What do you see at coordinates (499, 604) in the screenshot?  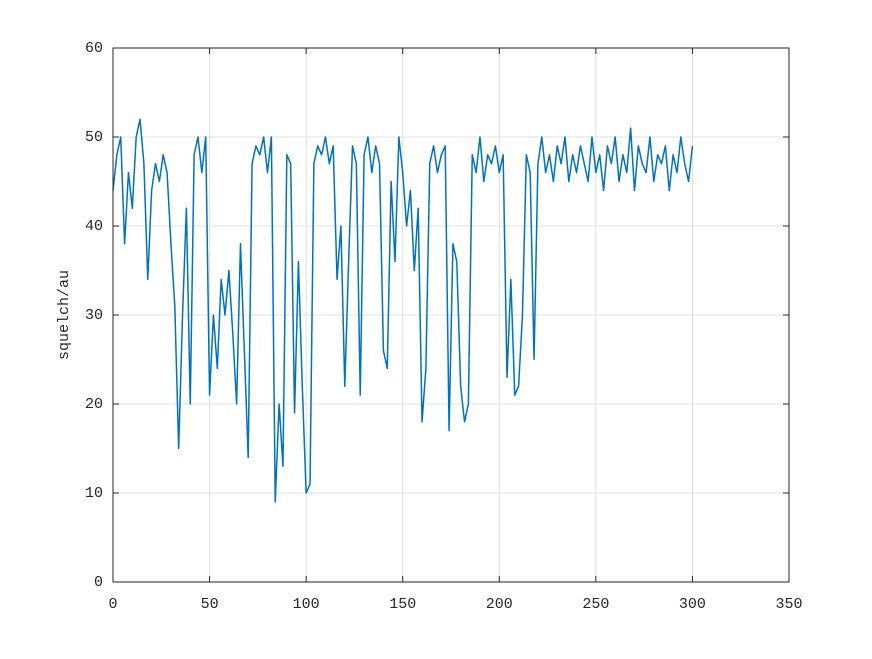 I see `x-tick-label: 200` at bounding box center [499, 604].